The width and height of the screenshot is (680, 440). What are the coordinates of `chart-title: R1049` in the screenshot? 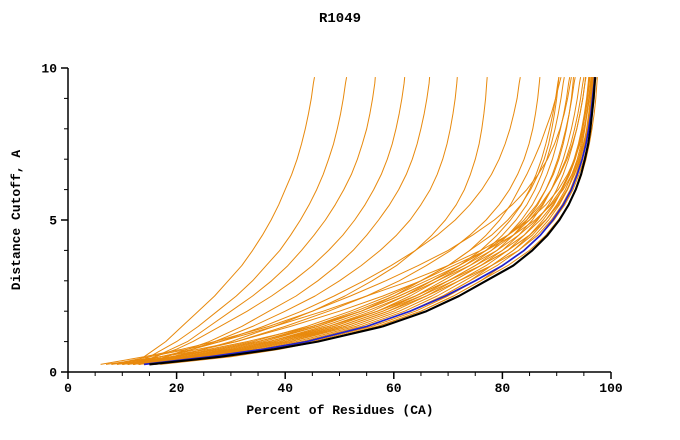 It's located at (340, 19).